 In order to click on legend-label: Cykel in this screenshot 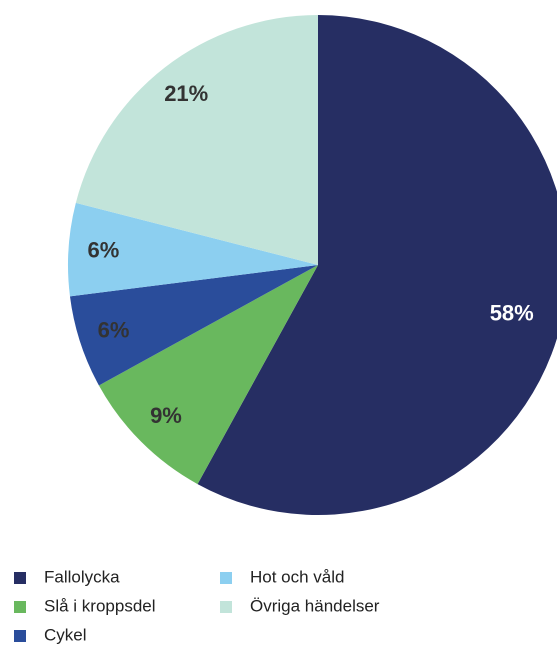, I will do `click(65, 634)`.